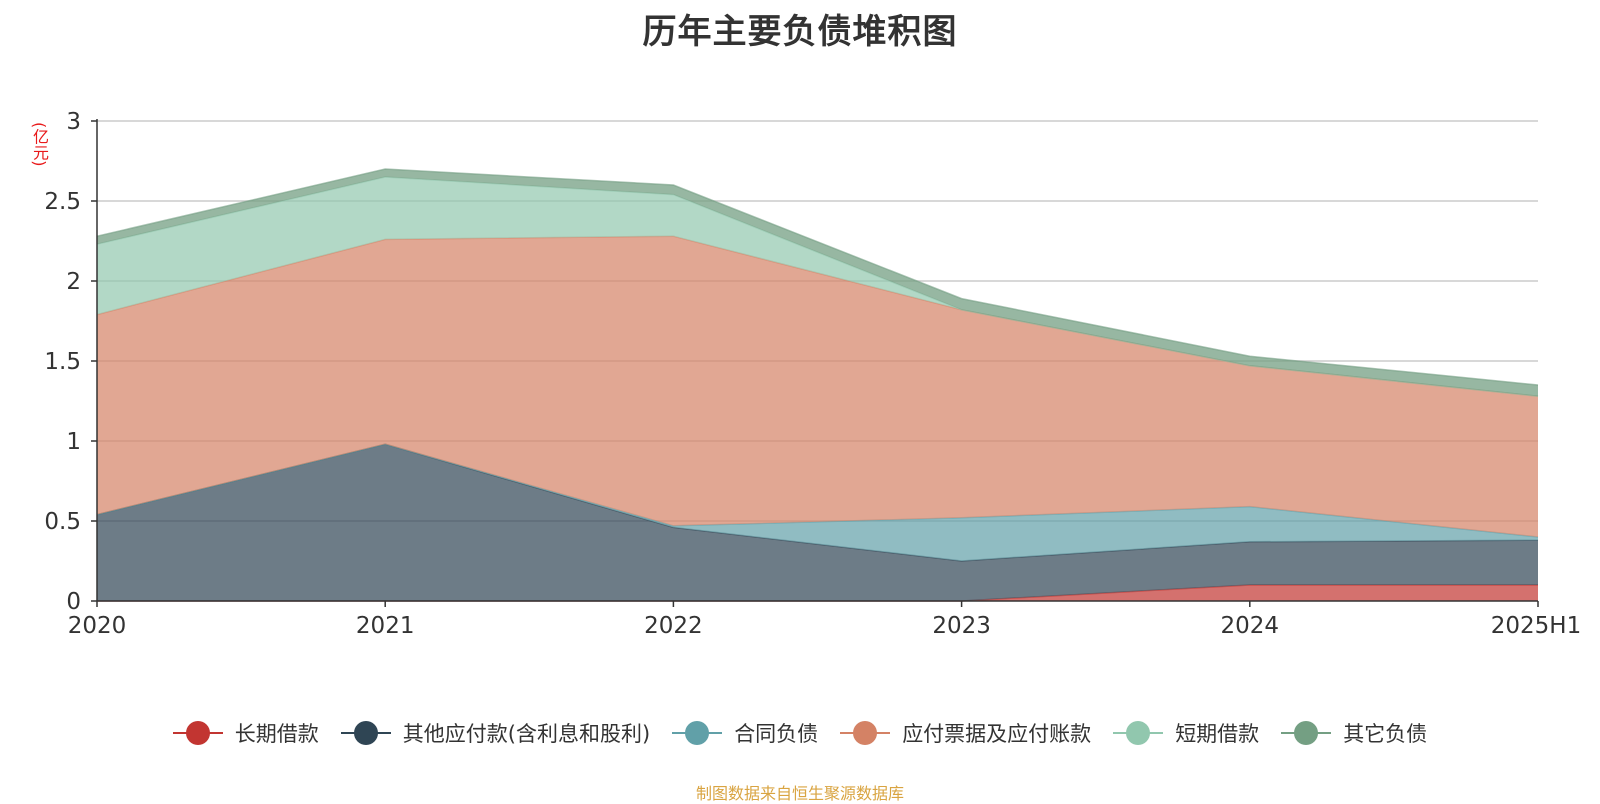 The height and width of the screenshot is (804, 1600). I want to click on y-tick-label: 0, so click(73, 602).